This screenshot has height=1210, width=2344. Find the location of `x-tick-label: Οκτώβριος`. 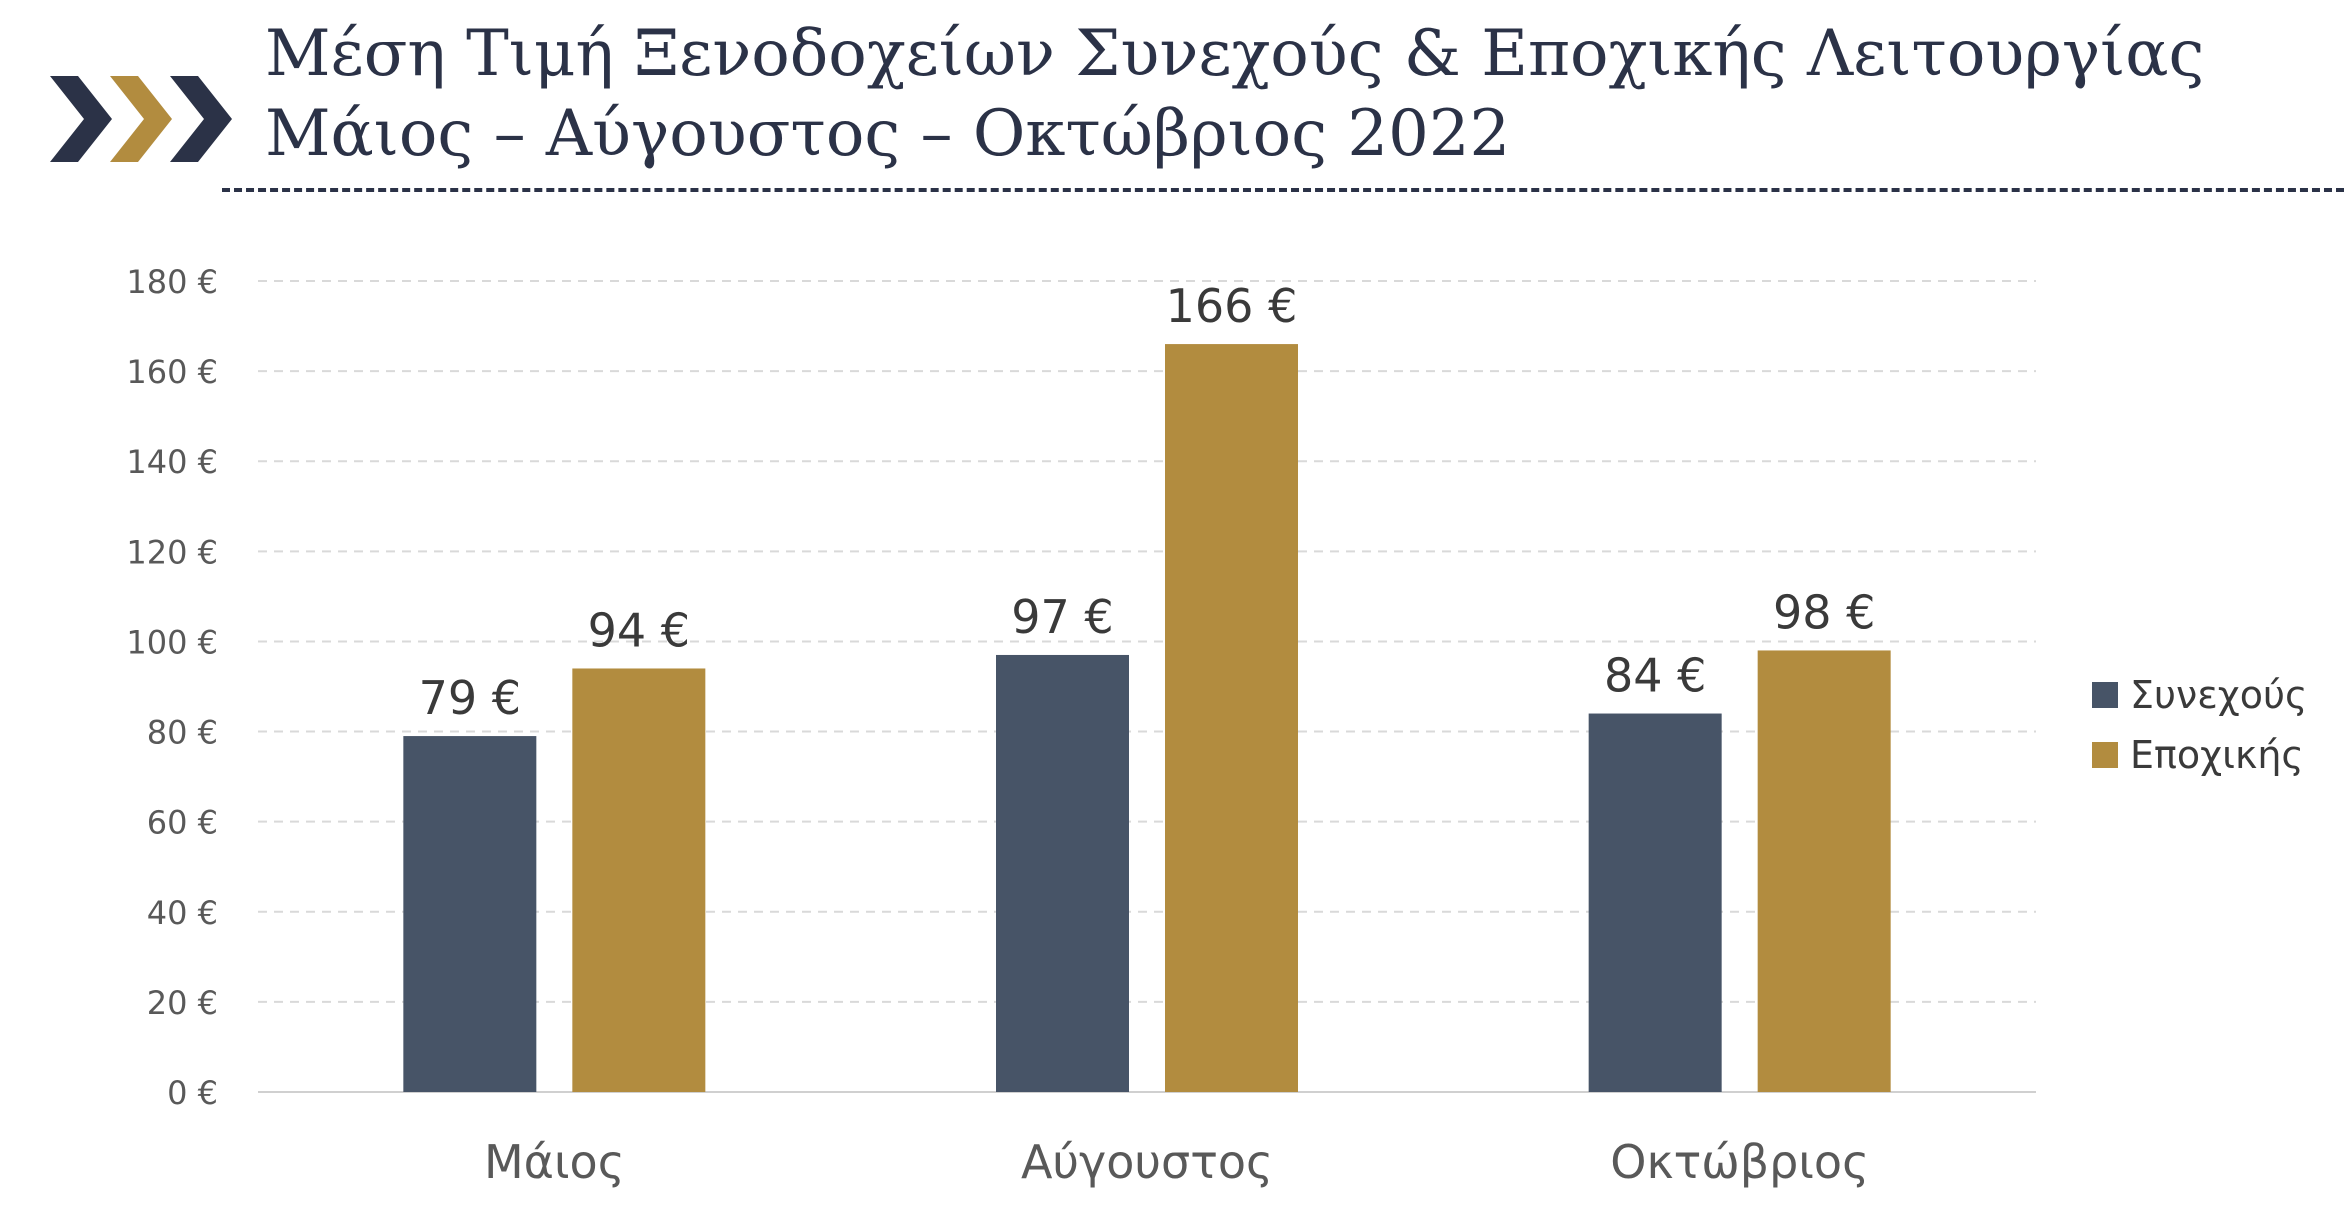

x-tick-label: Οκτώβριος is located at coordinates (1739, 1162).